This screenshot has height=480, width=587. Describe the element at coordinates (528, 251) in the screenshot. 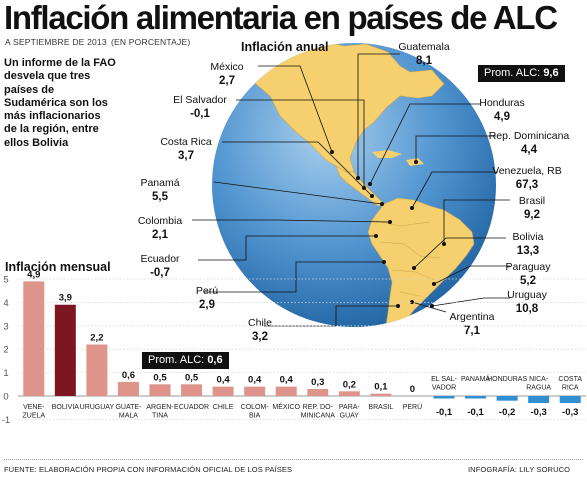

I see `map-value-bolivia: 13,3` at that location.